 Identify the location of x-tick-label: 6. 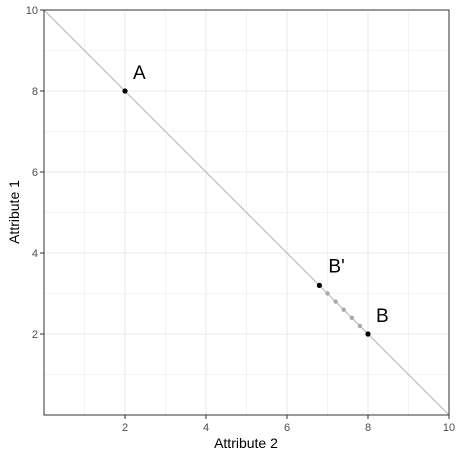
(287, 428).